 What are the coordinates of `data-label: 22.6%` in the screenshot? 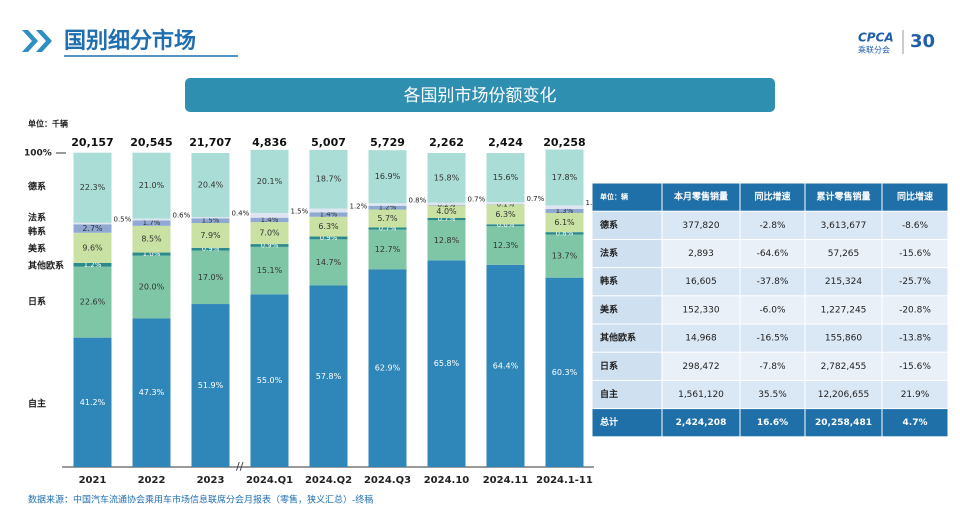 It's located at (93, 302).